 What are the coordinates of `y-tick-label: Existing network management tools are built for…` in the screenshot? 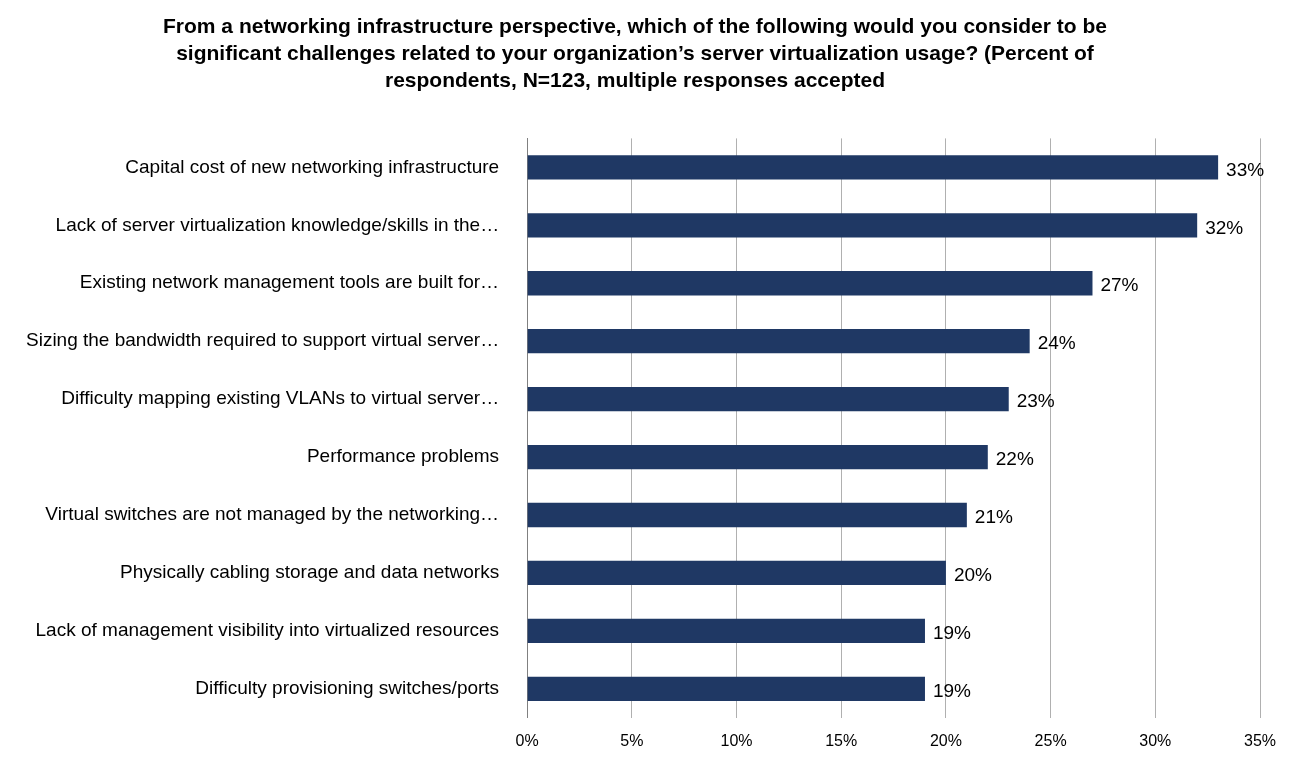 It's located at (289, 282).